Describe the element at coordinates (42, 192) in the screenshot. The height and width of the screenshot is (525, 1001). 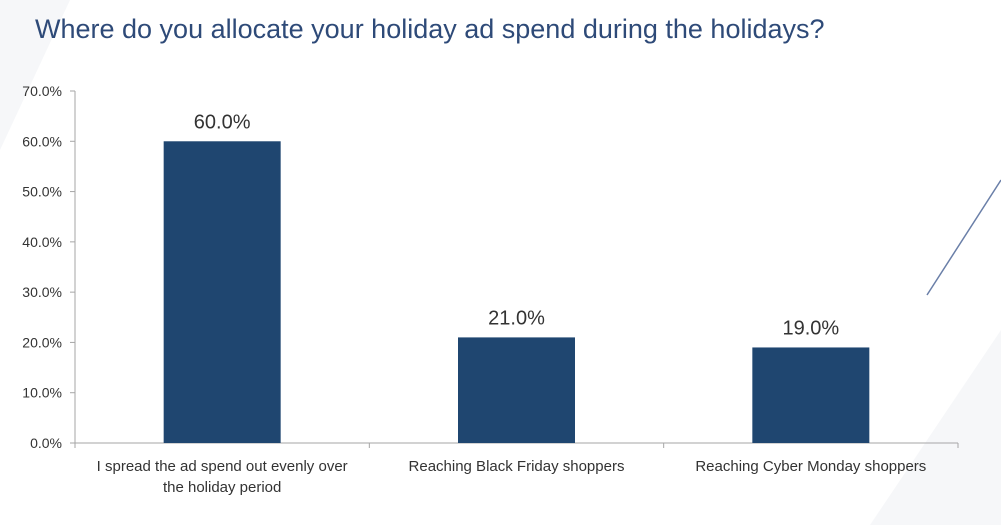
I see `y-tick-label: 50.0%` at that location.